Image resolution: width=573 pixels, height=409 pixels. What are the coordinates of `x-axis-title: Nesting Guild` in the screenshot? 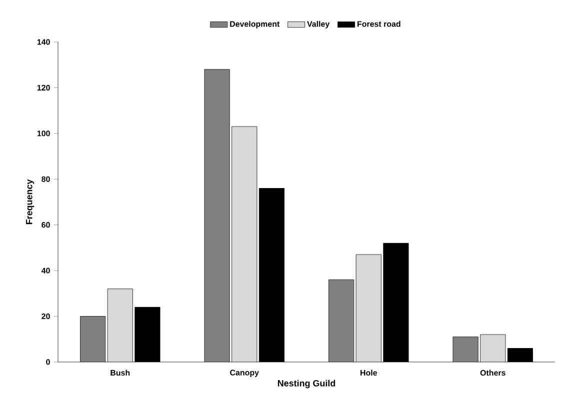 It's located at (307, 384).